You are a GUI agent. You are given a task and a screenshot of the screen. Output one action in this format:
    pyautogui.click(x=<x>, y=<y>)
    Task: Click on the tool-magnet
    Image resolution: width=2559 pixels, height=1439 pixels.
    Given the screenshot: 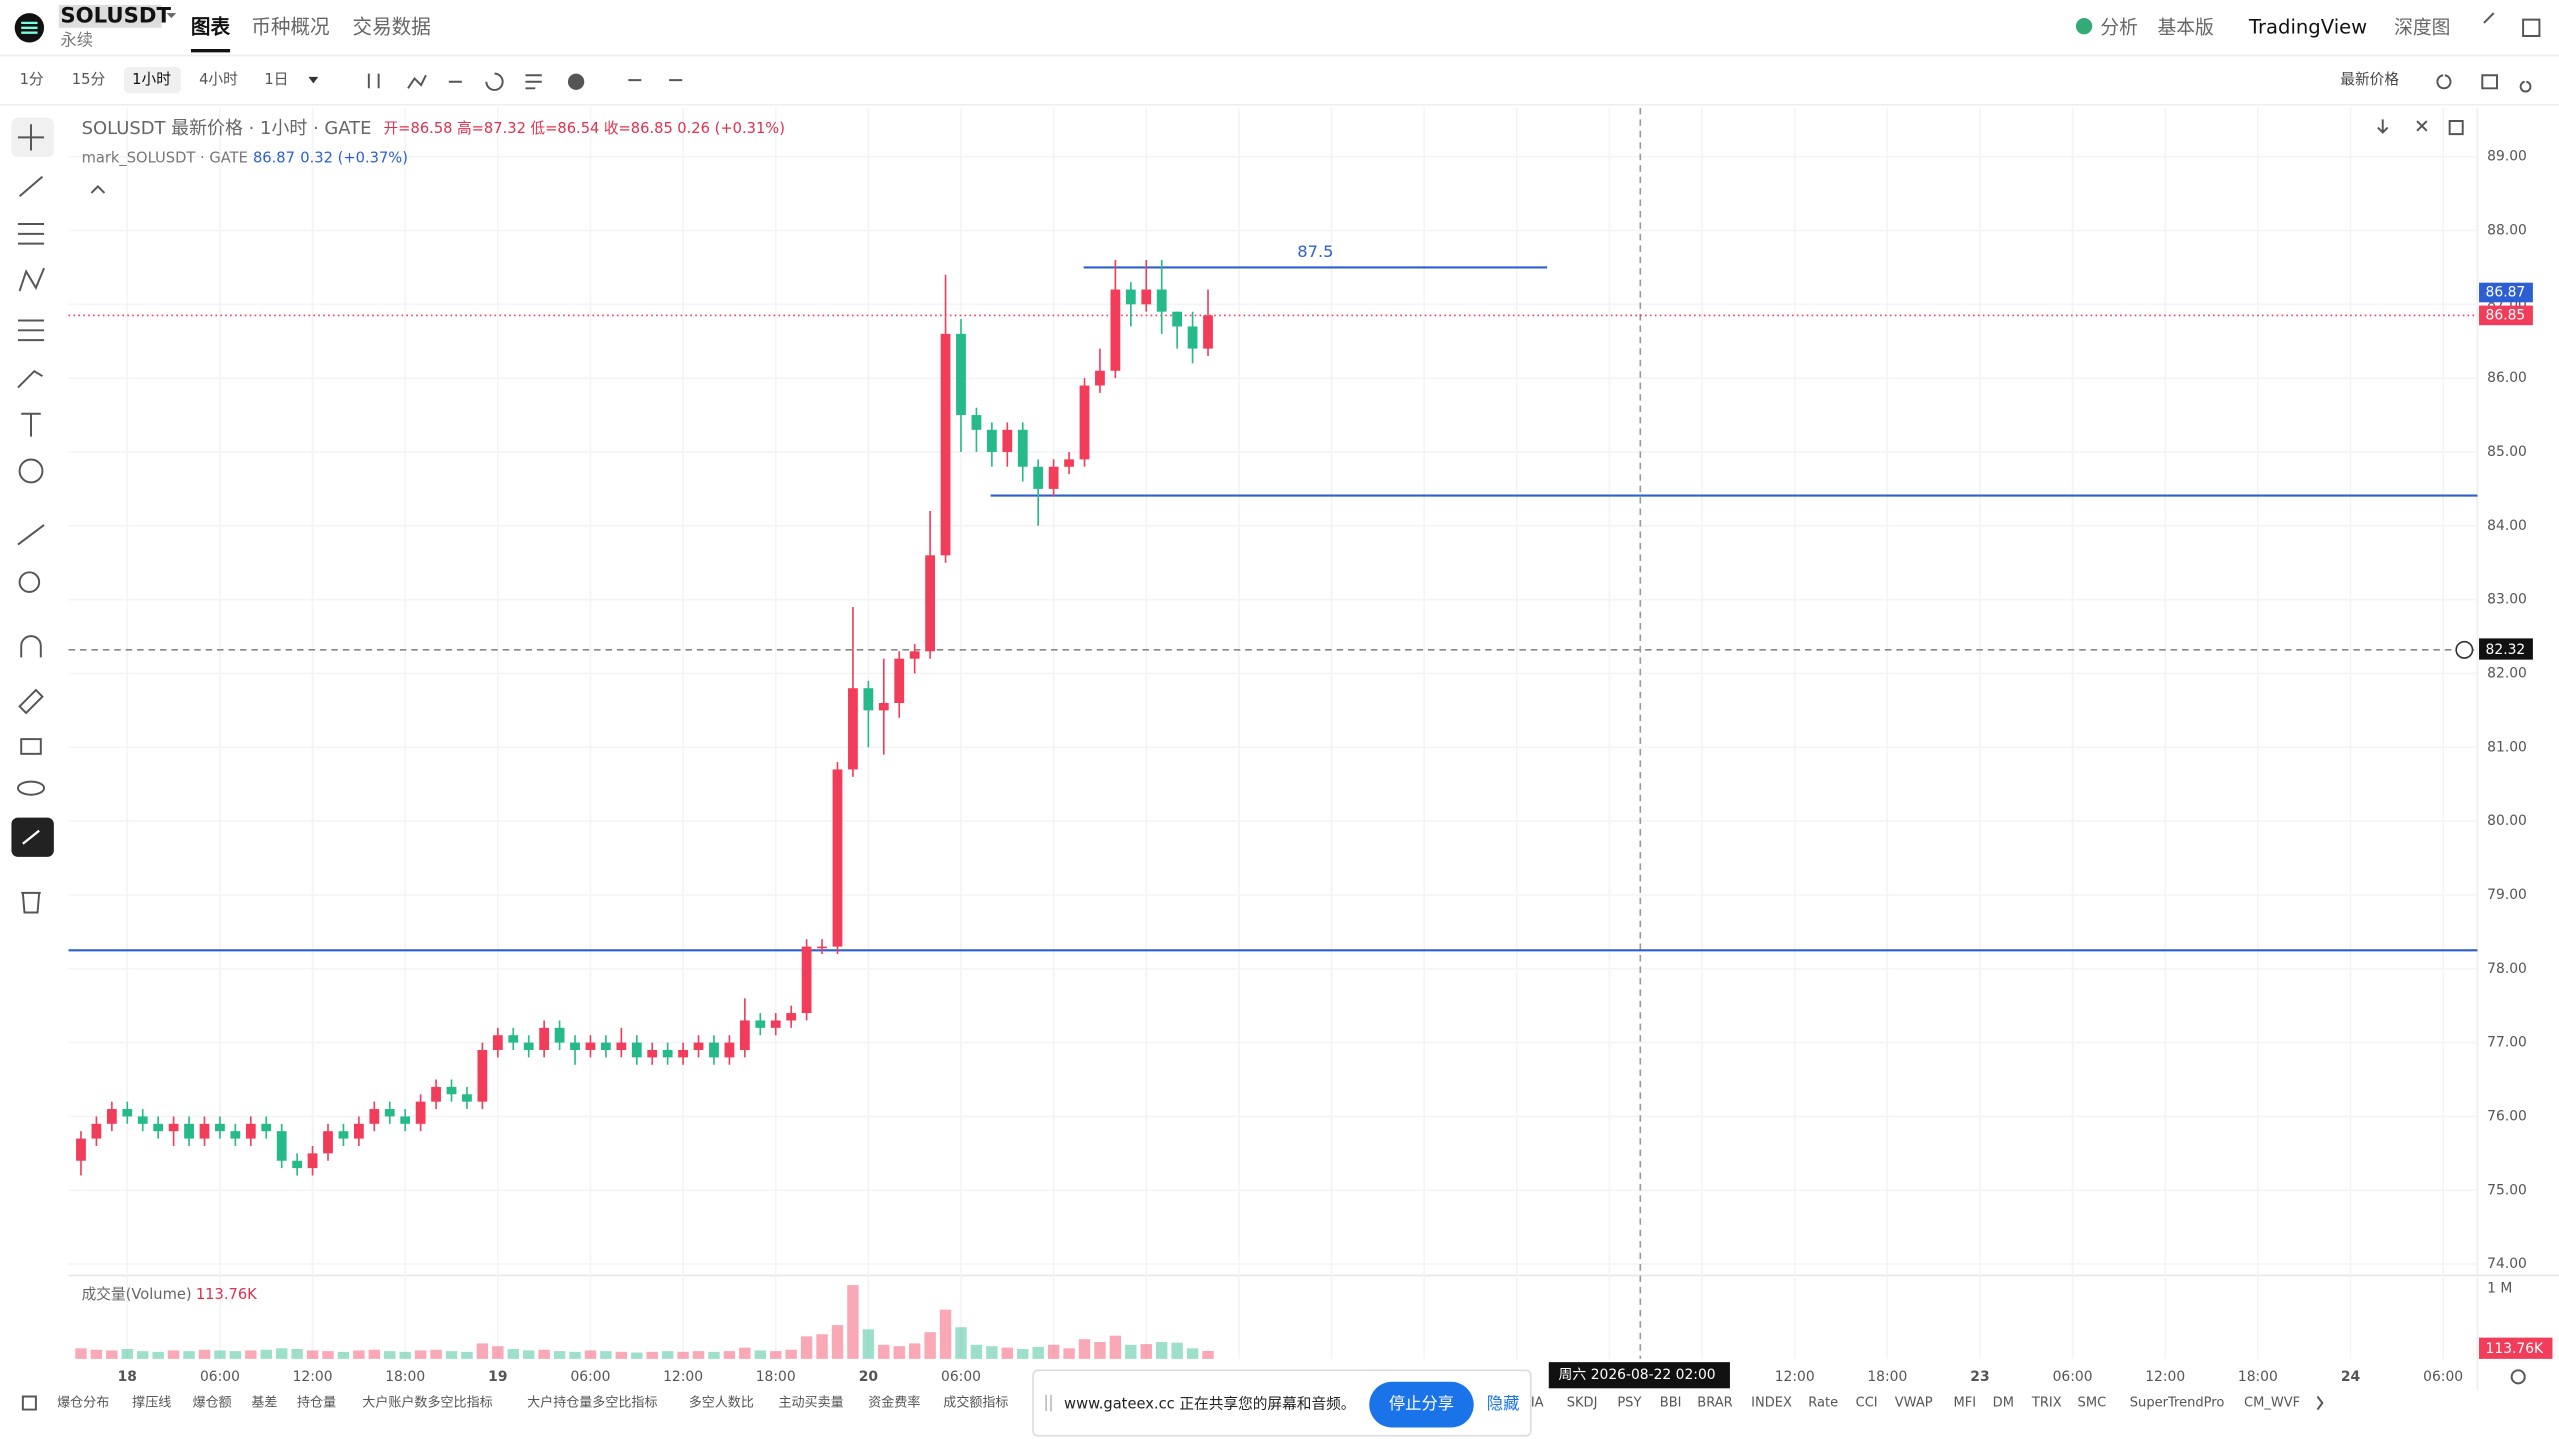 What is the action you would take?
    pyautogui.click(x=31, y=646)
    